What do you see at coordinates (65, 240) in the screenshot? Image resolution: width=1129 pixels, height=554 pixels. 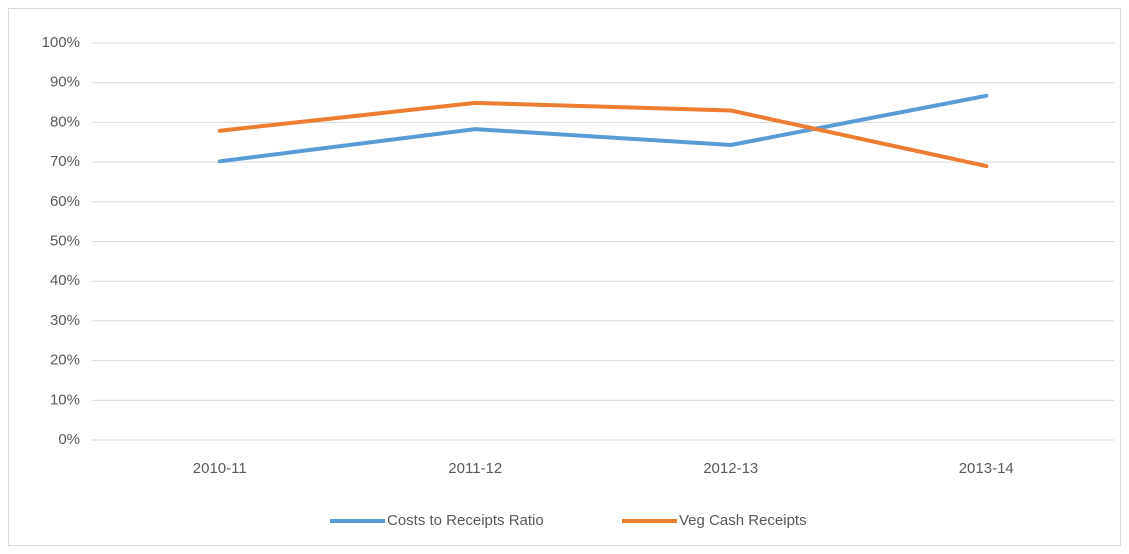 I see `y-tick-label: 50%` at bounding box center [65, 240].